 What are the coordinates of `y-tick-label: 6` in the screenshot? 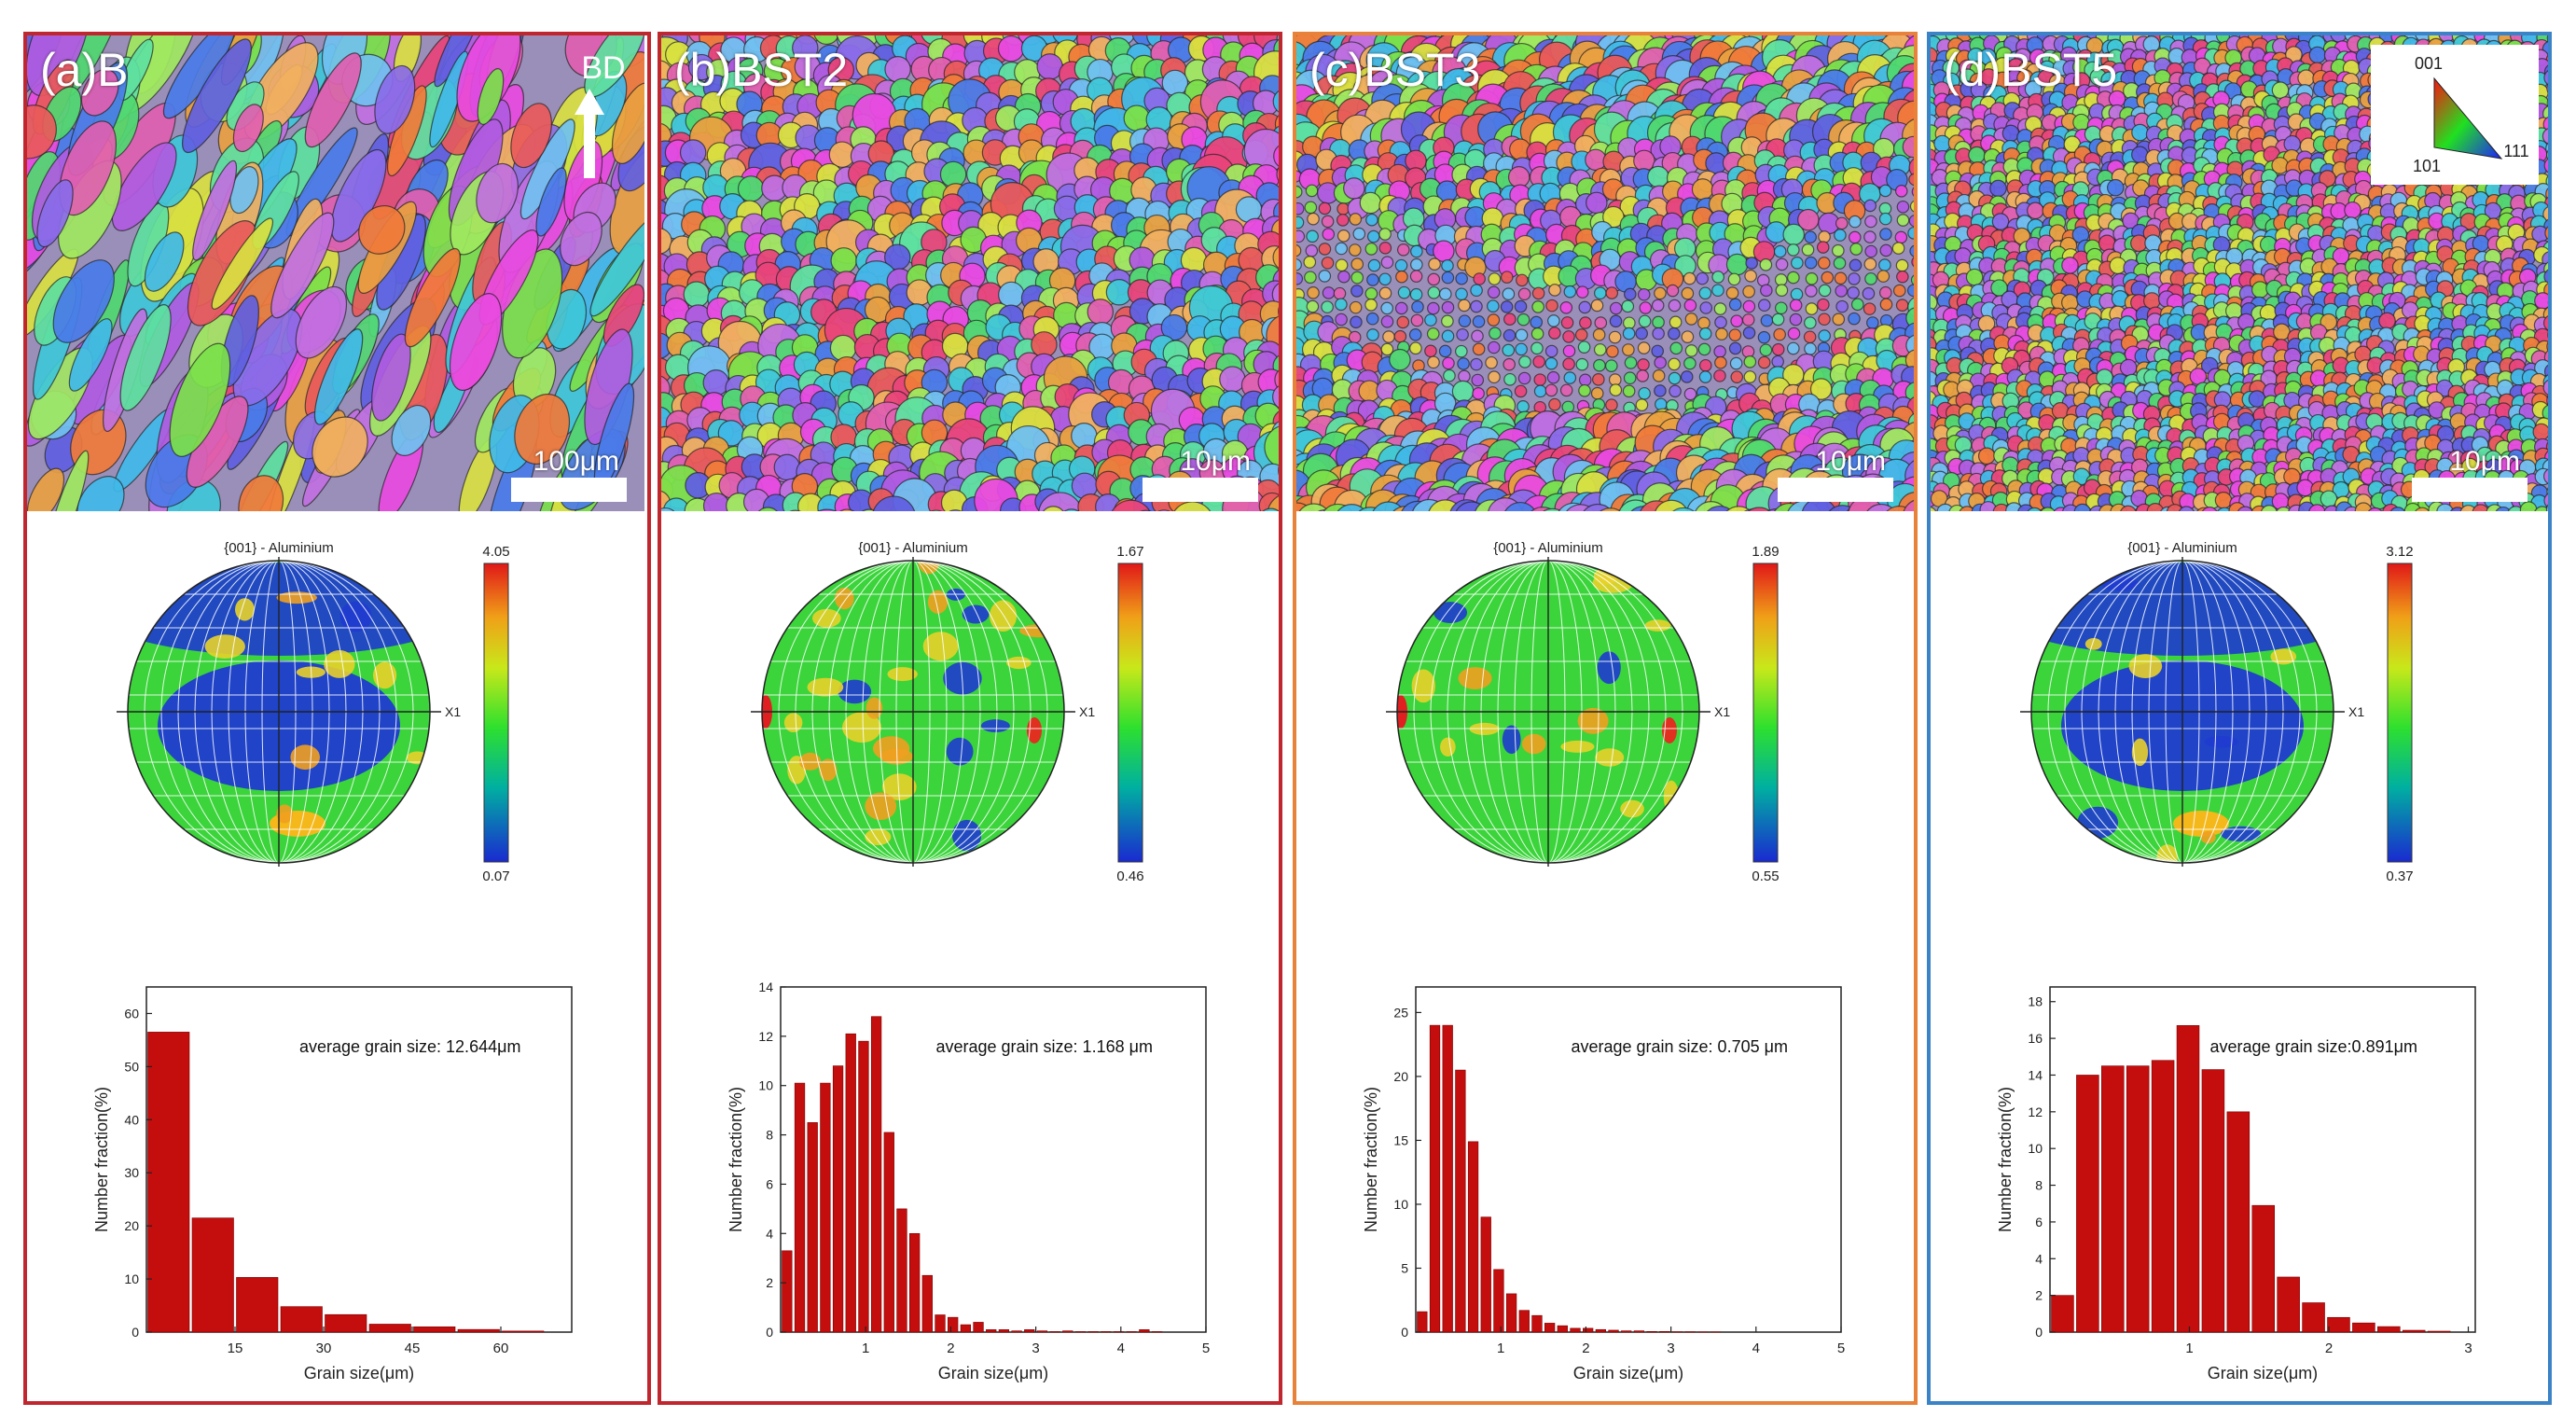 It's located at (2039, 1222).